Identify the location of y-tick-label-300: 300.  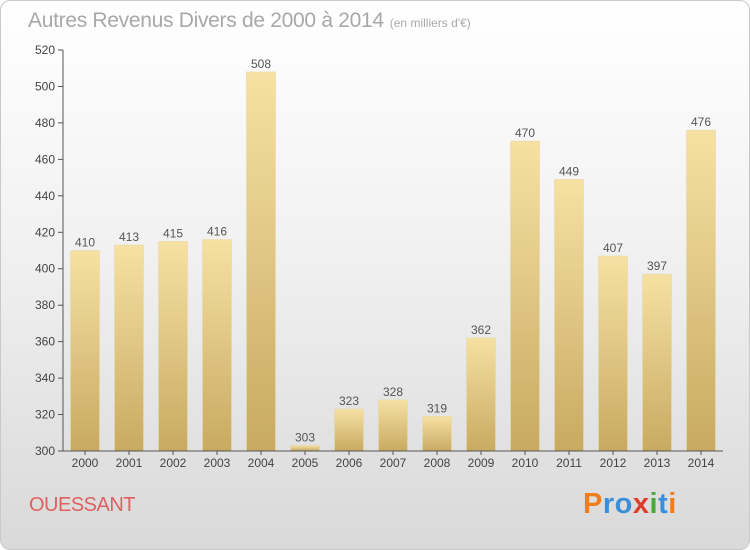
(45, 451).